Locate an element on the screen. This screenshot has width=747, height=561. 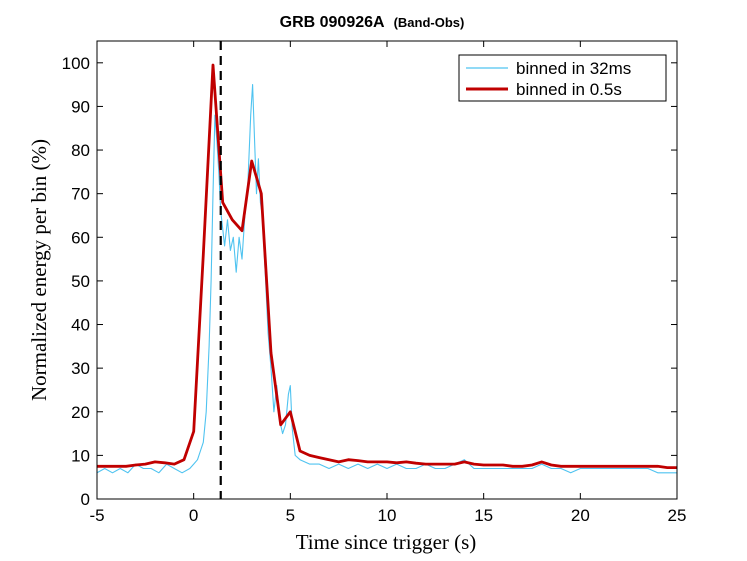
y-tick-label: 60 is located at coordinates (80, 237).